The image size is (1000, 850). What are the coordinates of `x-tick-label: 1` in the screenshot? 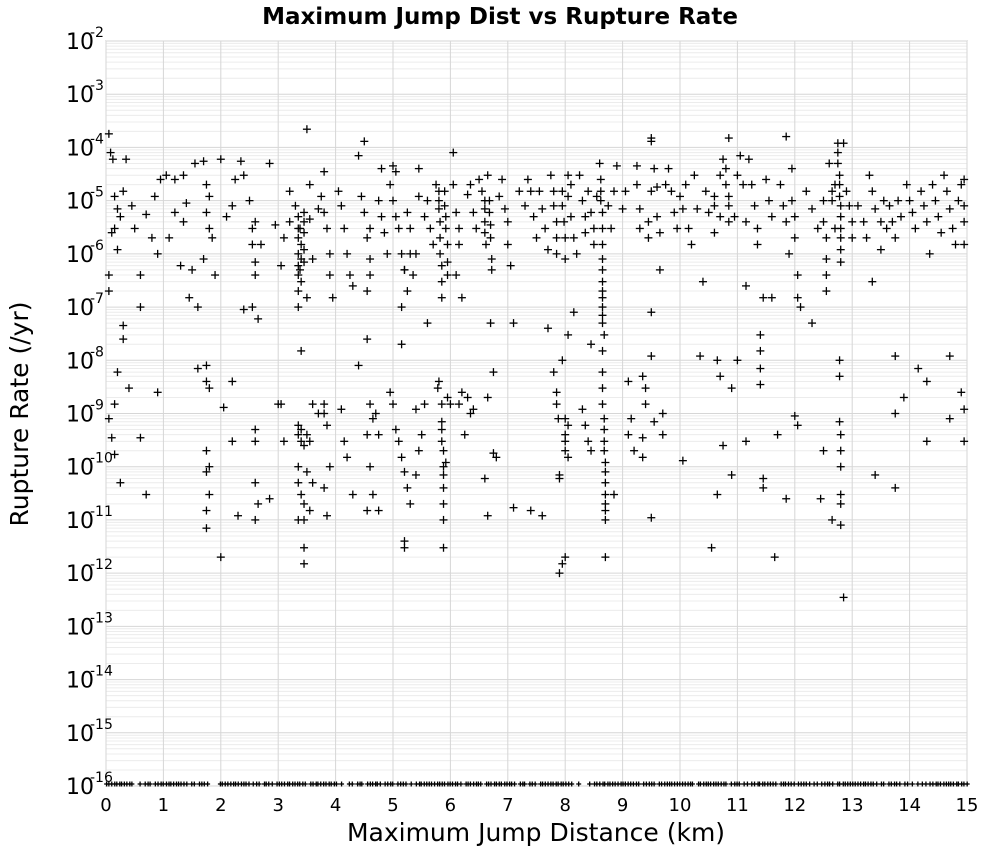 It's located at (163, 805).